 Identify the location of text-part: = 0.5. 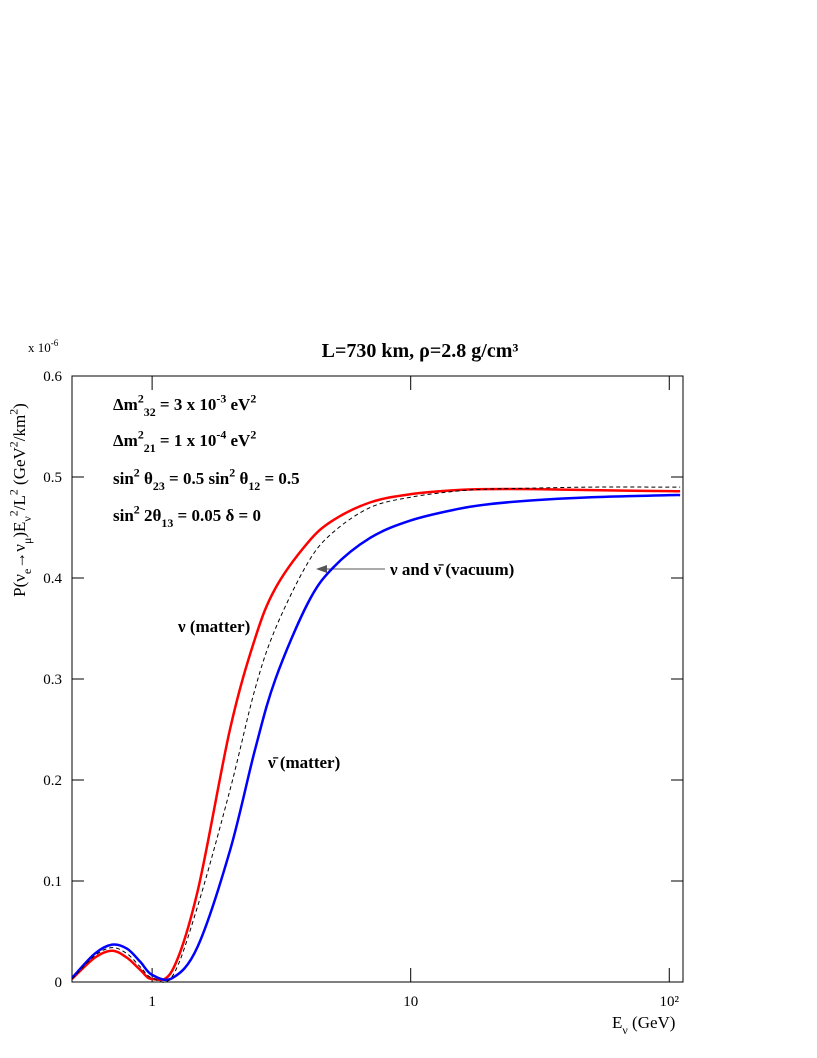
(279, 478).